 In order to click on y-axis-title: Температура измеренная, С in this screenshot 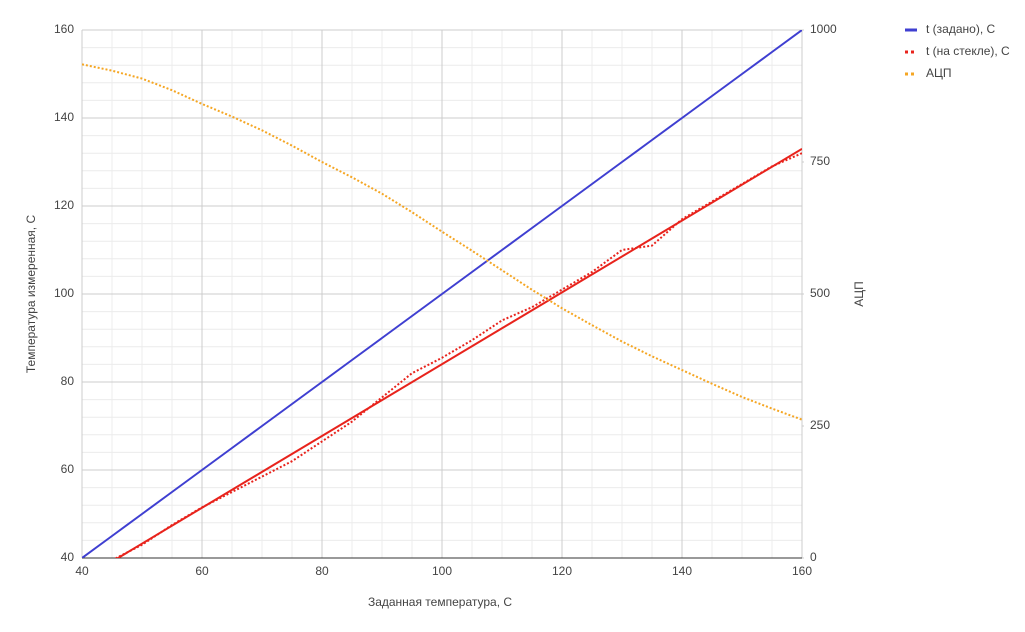, I will do `click(31, 294)`.